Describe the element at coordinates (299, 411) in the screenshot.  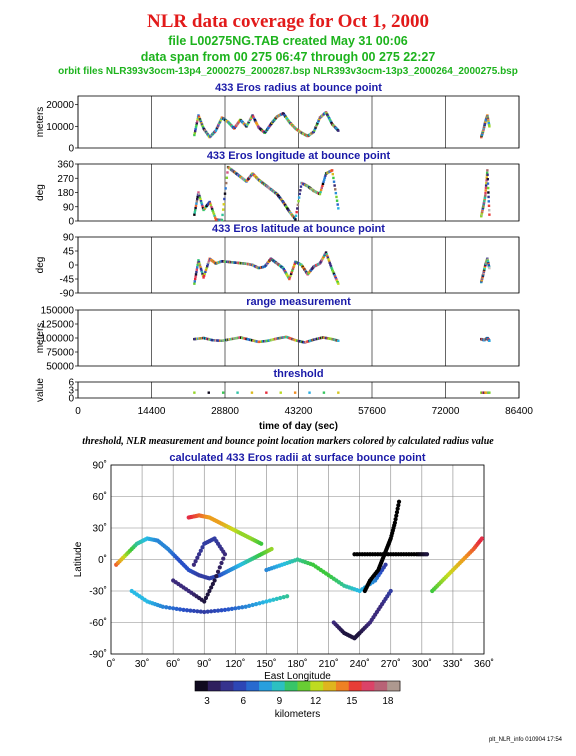
I see `x-tick-label: 43200` at that location.